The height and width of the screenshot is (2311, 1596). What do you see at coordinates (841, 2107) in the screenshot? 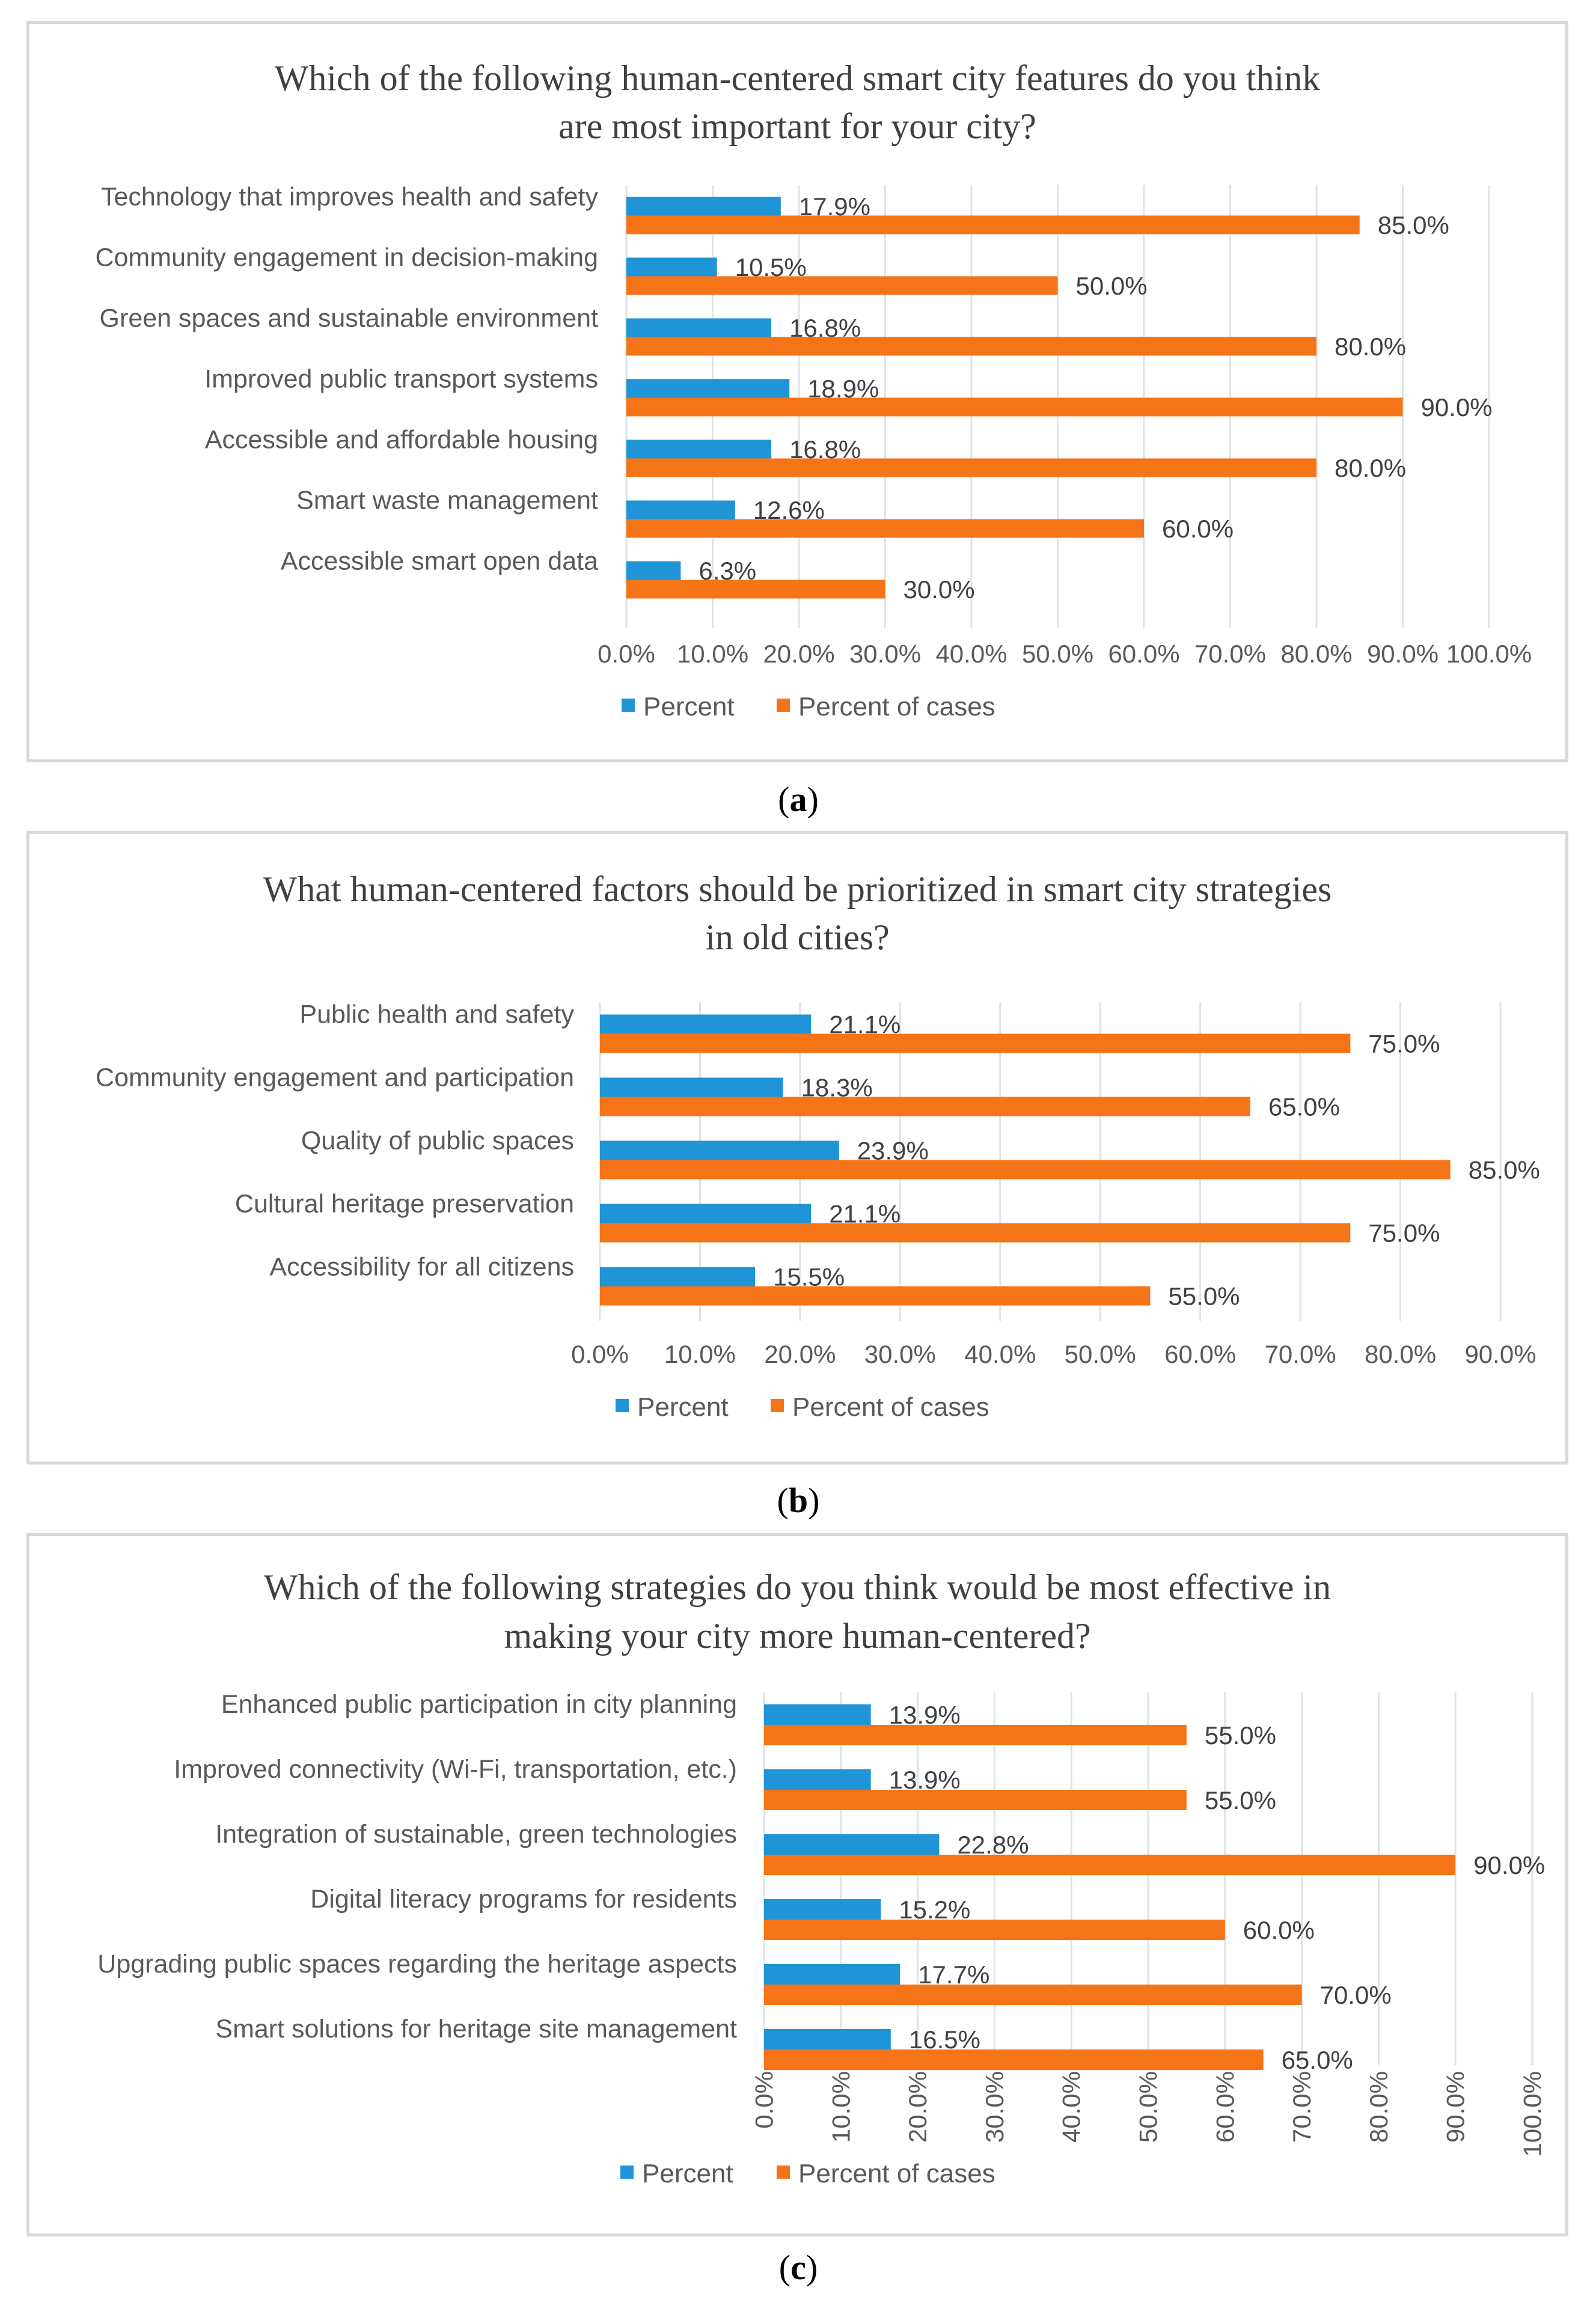
I see `x-tick-label: 10.0%` at bounding box center [841, 2107].